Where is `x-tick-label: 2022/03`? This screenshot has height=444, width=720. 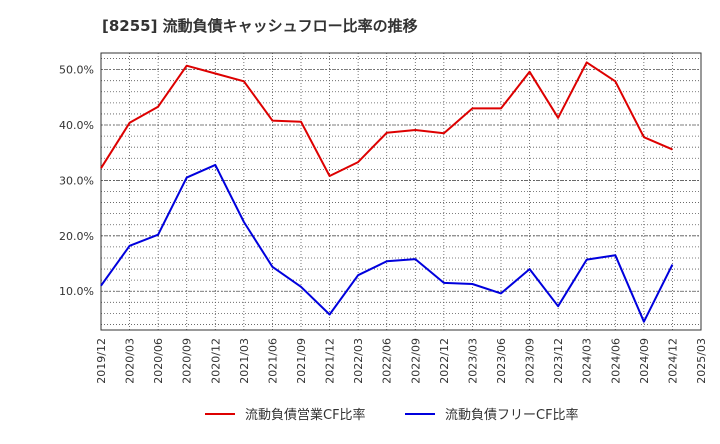 x-tick-label: 2022/03 is located at coordinates (358, 361).